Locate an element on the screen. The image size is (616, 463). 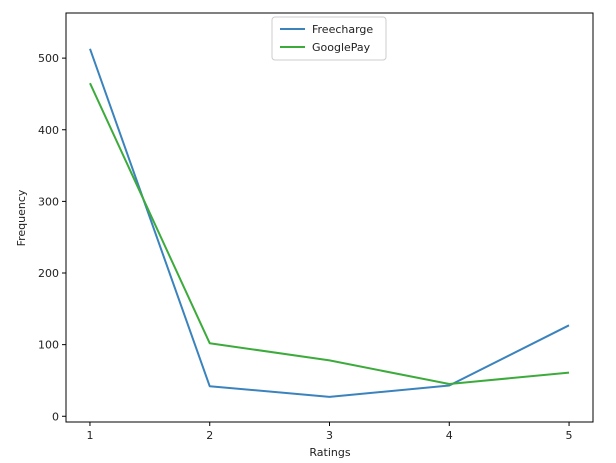
y-axis: 0 100 200 300 400 500 is located at coordinates (52, 237).